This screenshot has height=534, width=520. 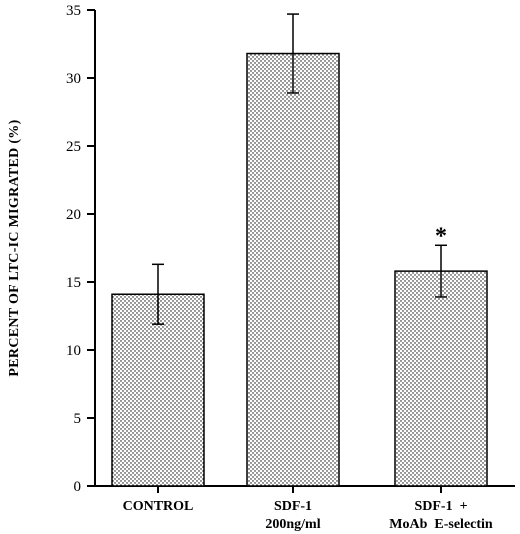 What do you see at coordinates (305, 489) in the screenshot?
I see `x-axis` at bounding box center [305, 489].